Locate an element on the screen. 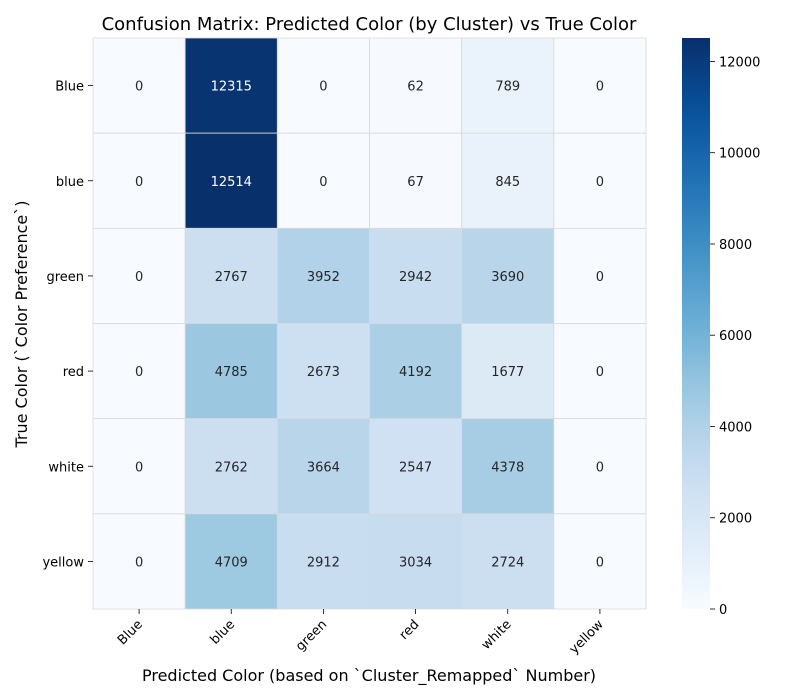  colorbar-tick-label: 8000 is located at coordinates (735, 245).